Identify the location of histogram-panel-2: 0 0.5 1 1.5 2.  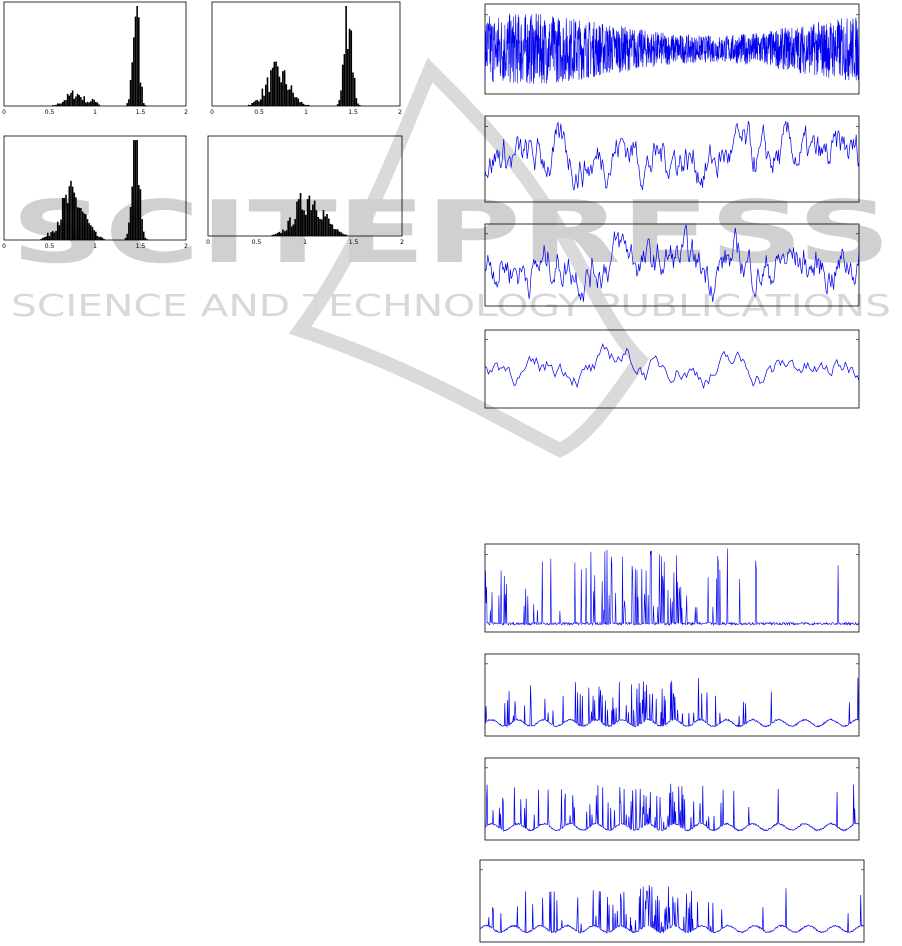
(306, 58).